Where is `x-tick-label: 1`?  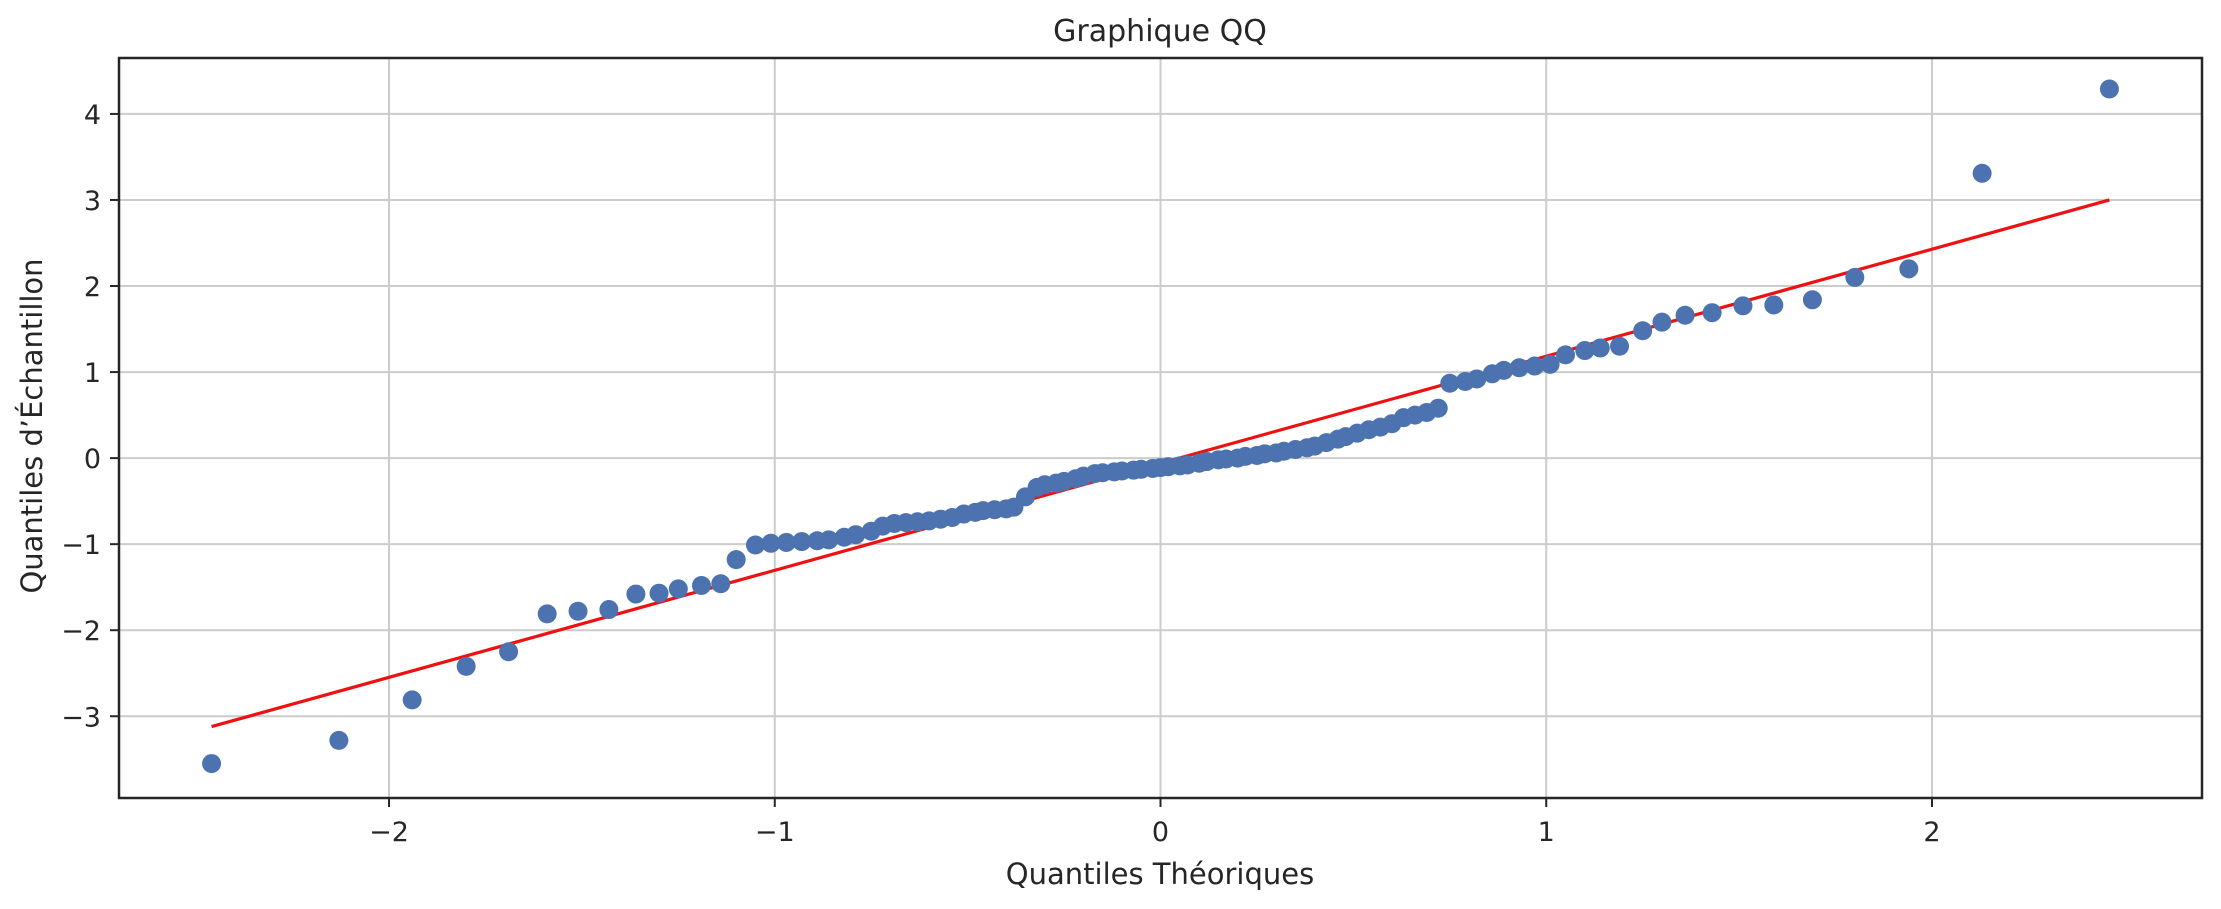 x-tick-label: 1 is located at coordinates (1546, 832).